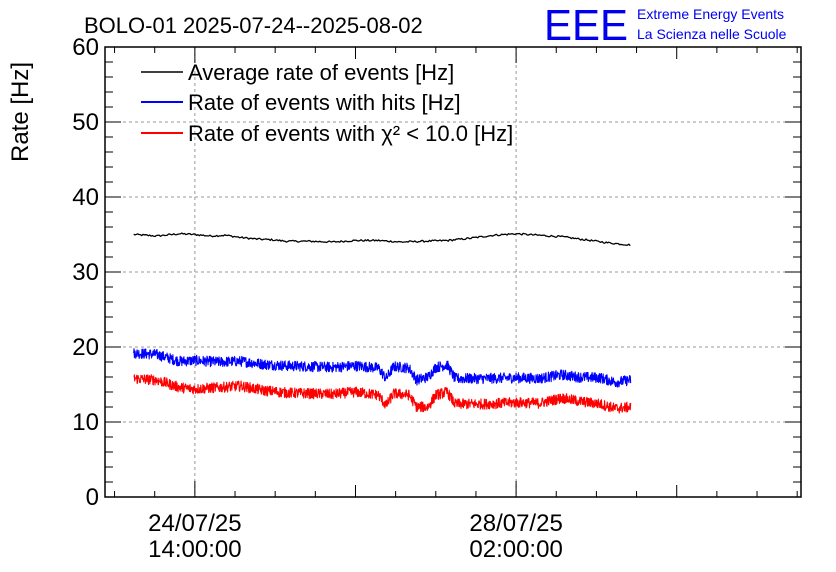 The height and width of the screenshot is (572, 836). I want to click on x-tick-time: 02:00:00, so click(515, 549).